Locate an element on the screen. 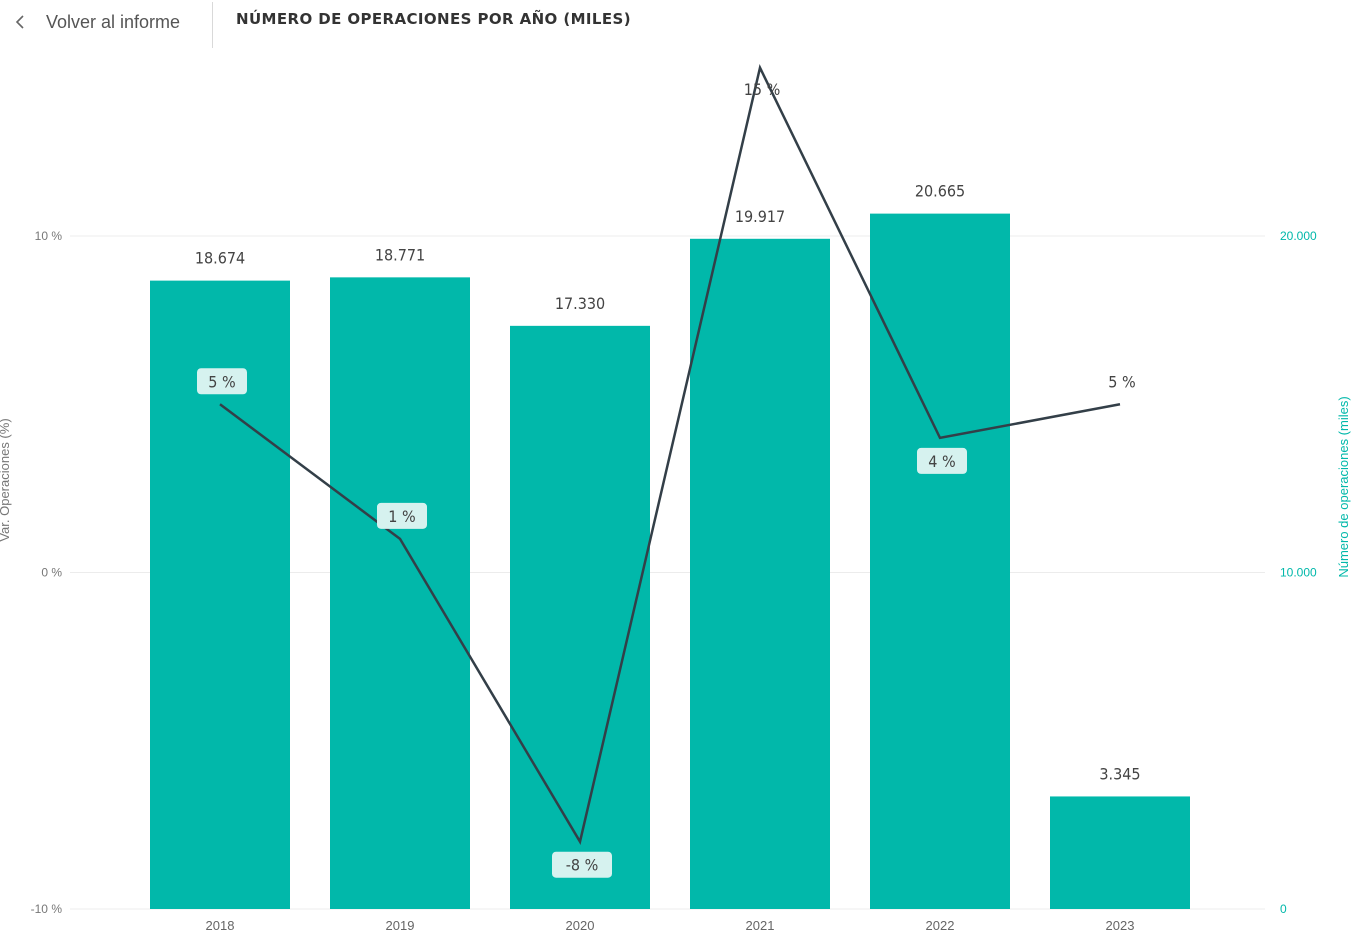 The image size is (1355, 931). line-data-label: -8 % is located at coordinates (582, 865).